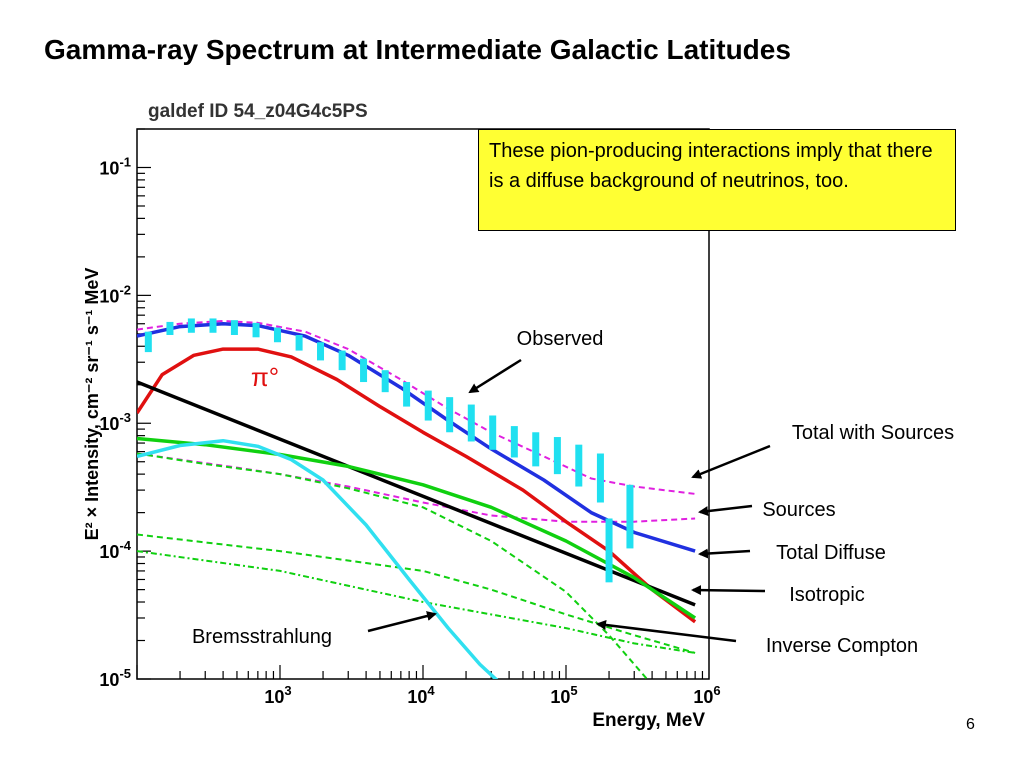 This screenshot has width=1024, height=768. I want to click on annotation-label: Observed, so click(560, 339).